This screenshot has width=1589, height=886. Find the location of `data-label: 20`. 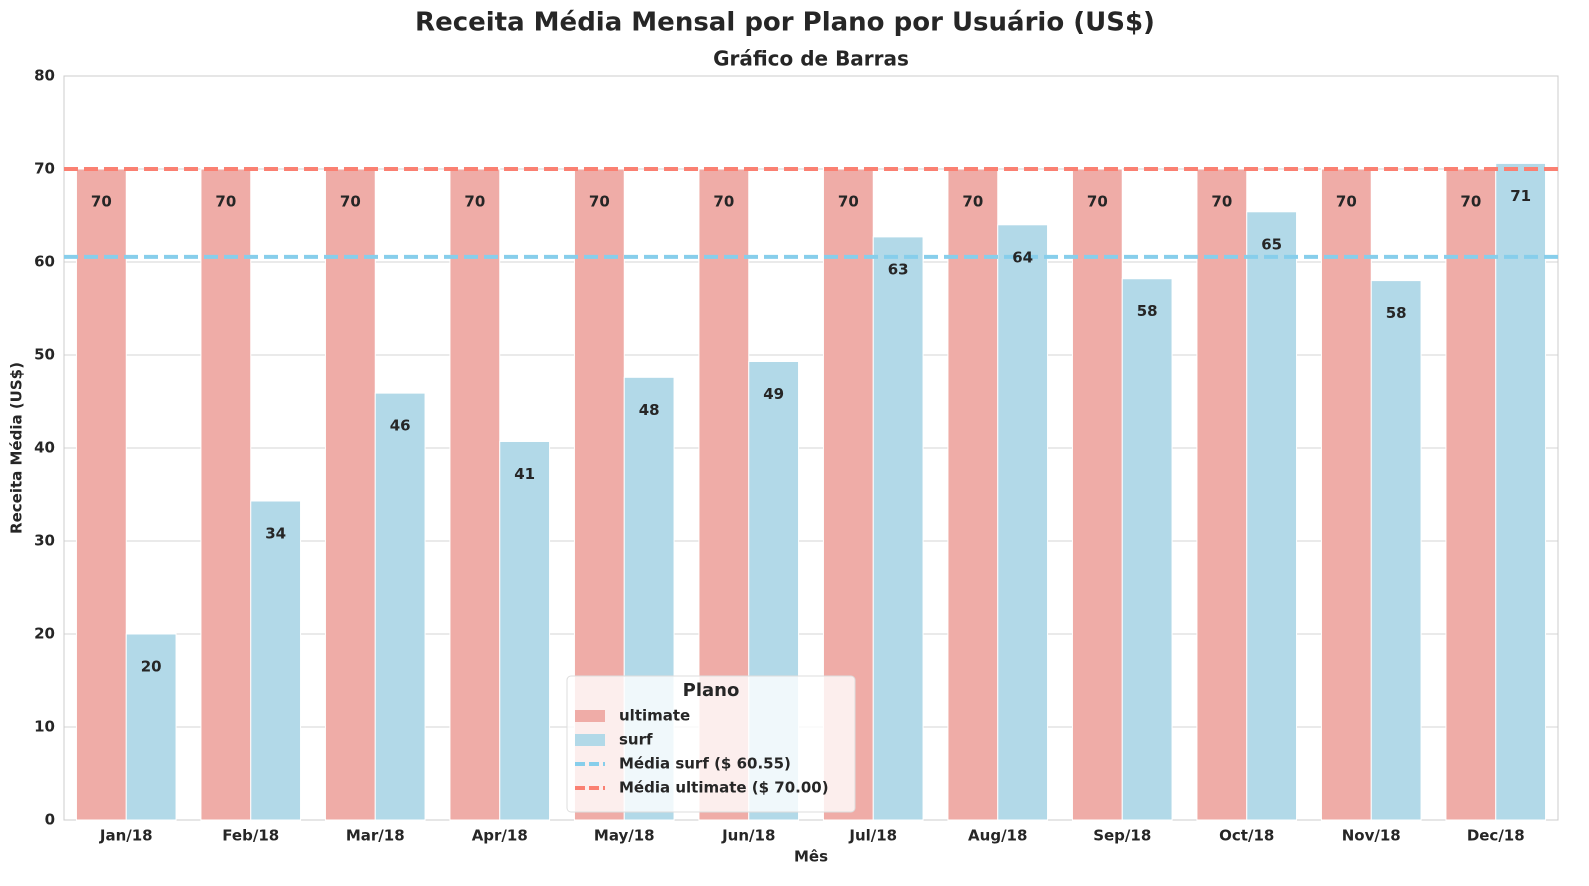

data-label: 20 is located at coordinates (151, 667).